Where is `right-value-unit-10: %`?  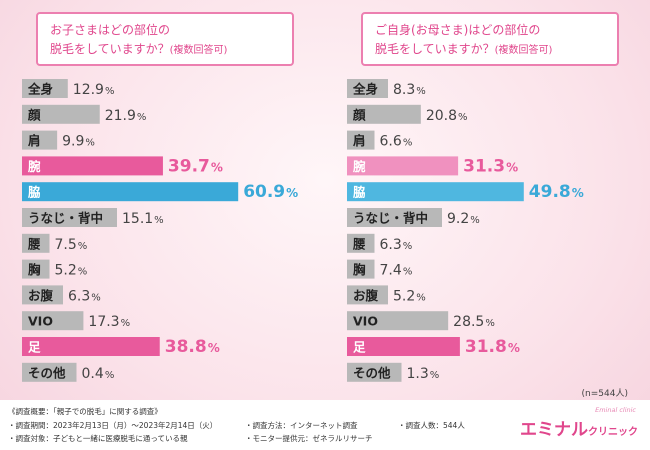
right-value-unit-10: % is located at coordinates (514, 348).